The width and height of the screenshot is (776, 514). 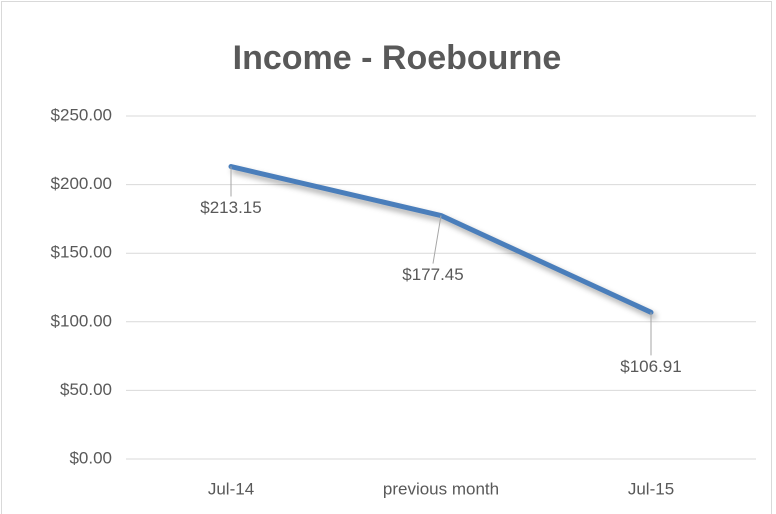 I want to click on y-tick-label: $50.00, so click(x=86, y=389).